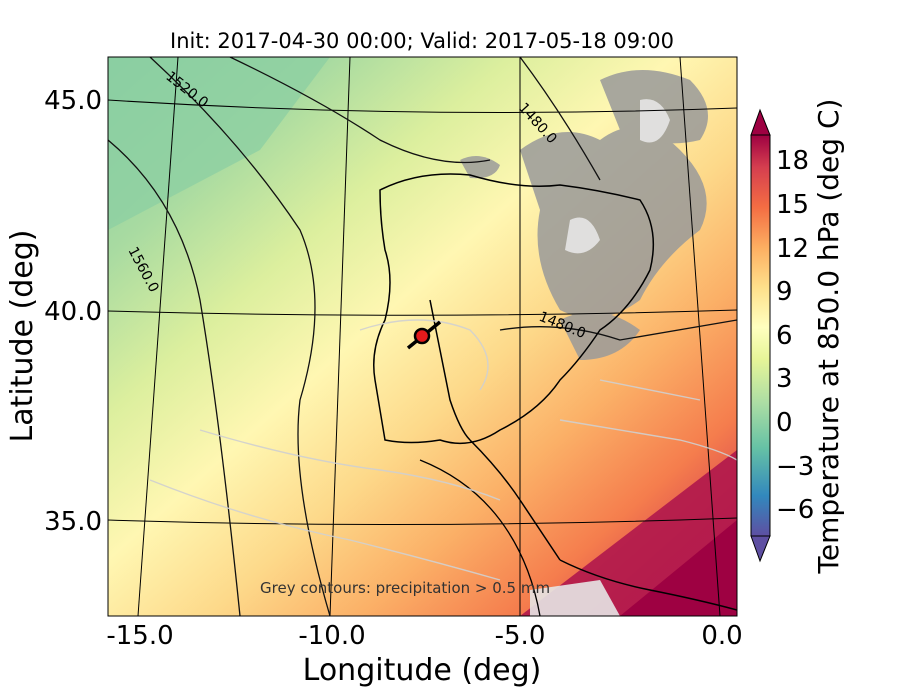  What do you see at coordinates (422, 670) in the screenshot?
I see `x-axis-label: Longitude (deg)` at bounding box center [422, 670].